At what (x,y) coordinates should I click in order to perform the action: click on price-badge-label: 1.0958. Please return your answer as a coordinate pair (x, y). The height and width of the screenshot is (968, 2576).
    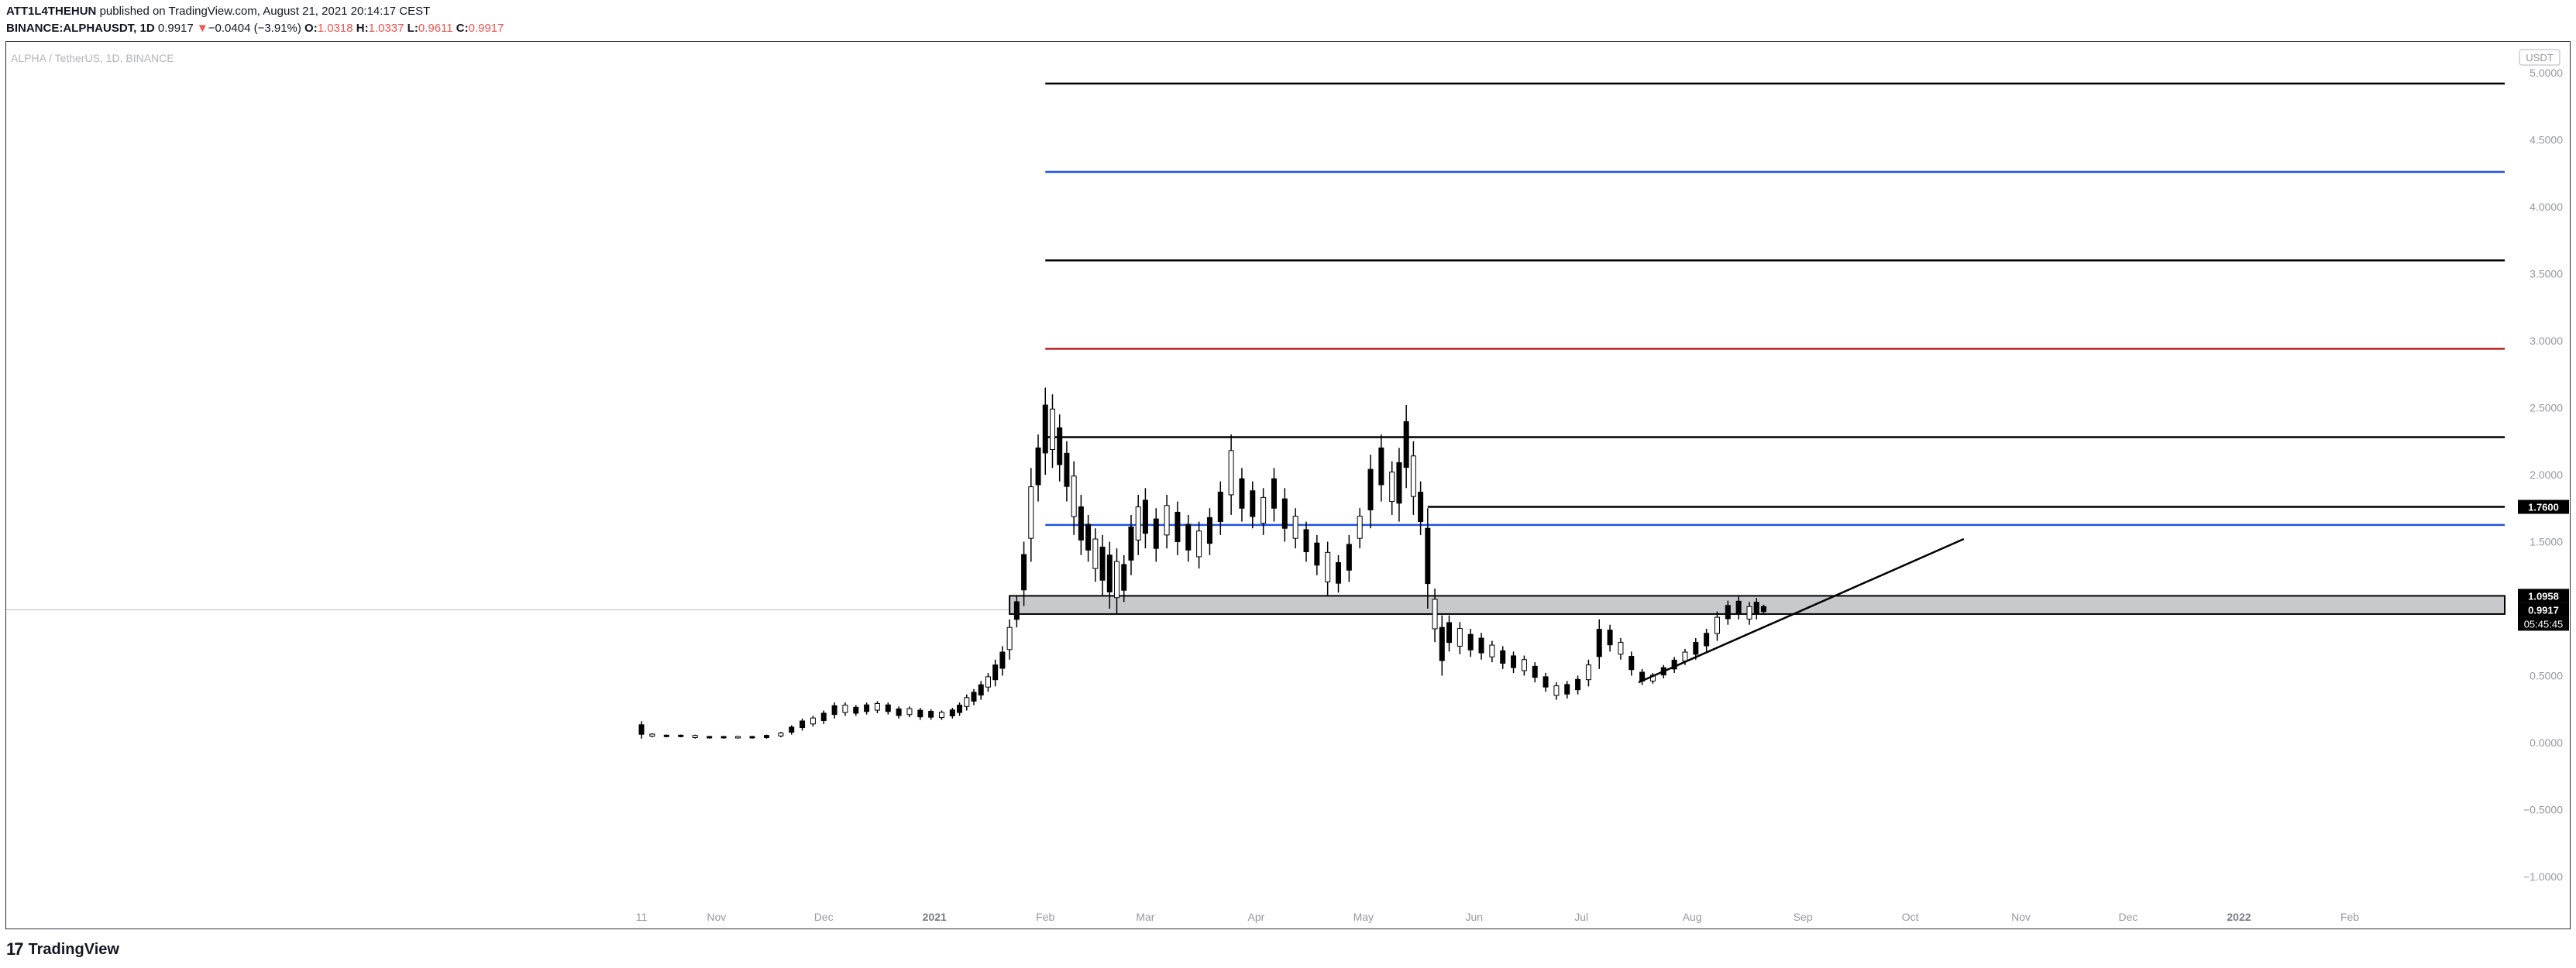
    Looking at the image, I should click on (2543, 596).